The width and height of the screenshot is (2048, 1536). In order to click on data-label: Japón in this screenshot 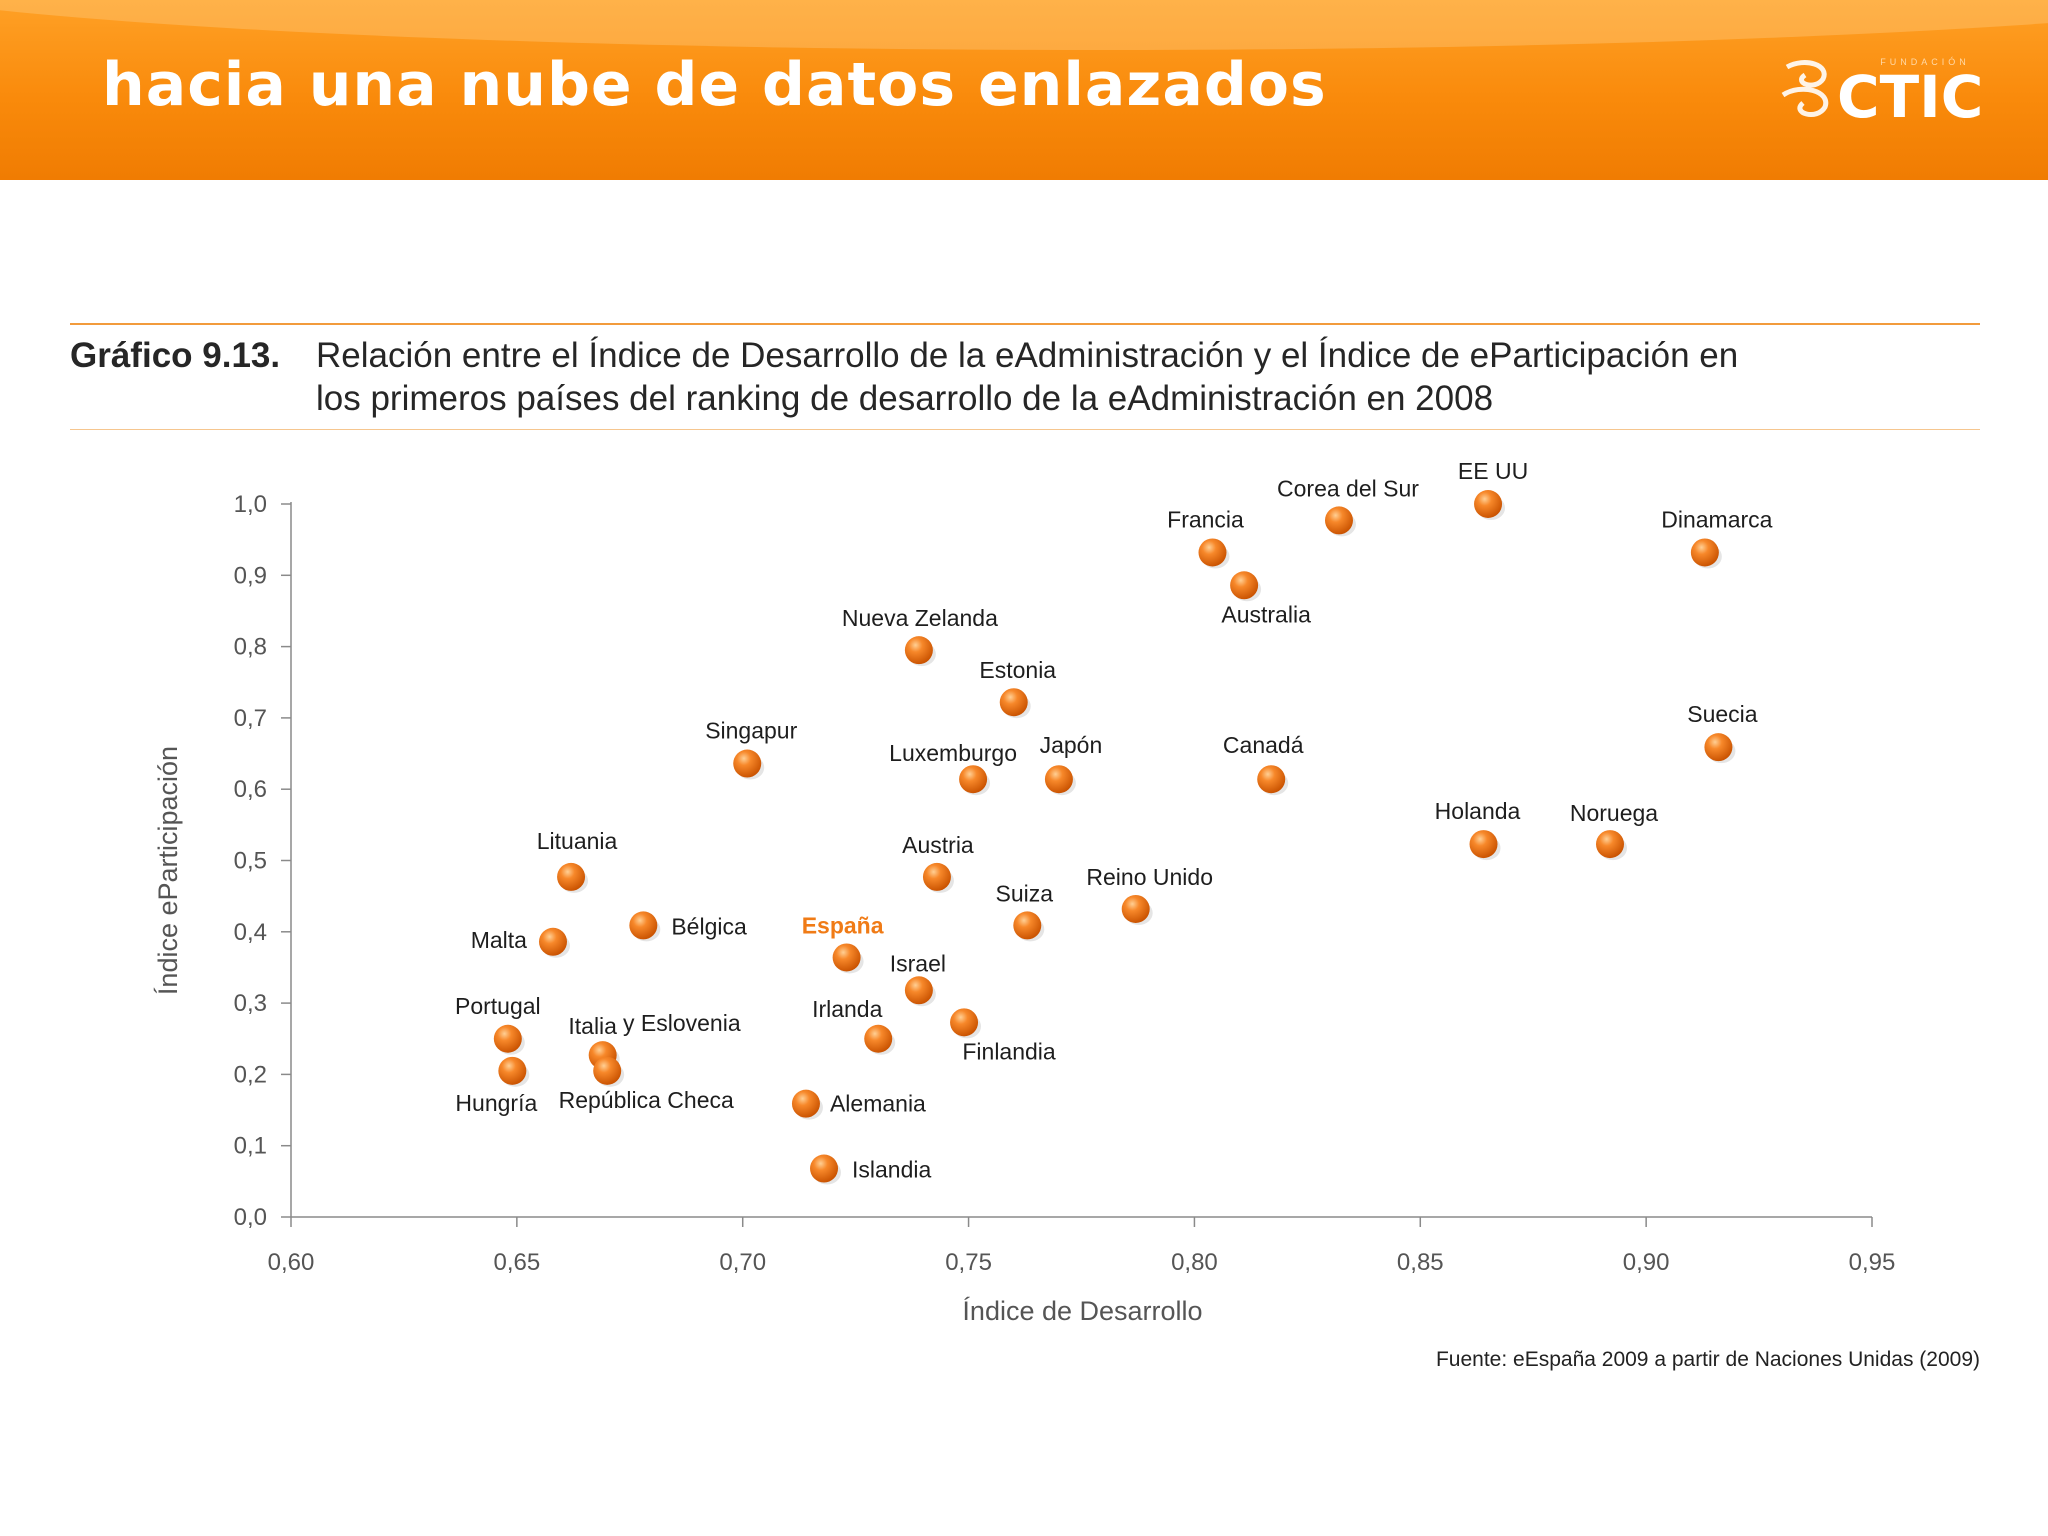, I will do `click(1071, 745)`.